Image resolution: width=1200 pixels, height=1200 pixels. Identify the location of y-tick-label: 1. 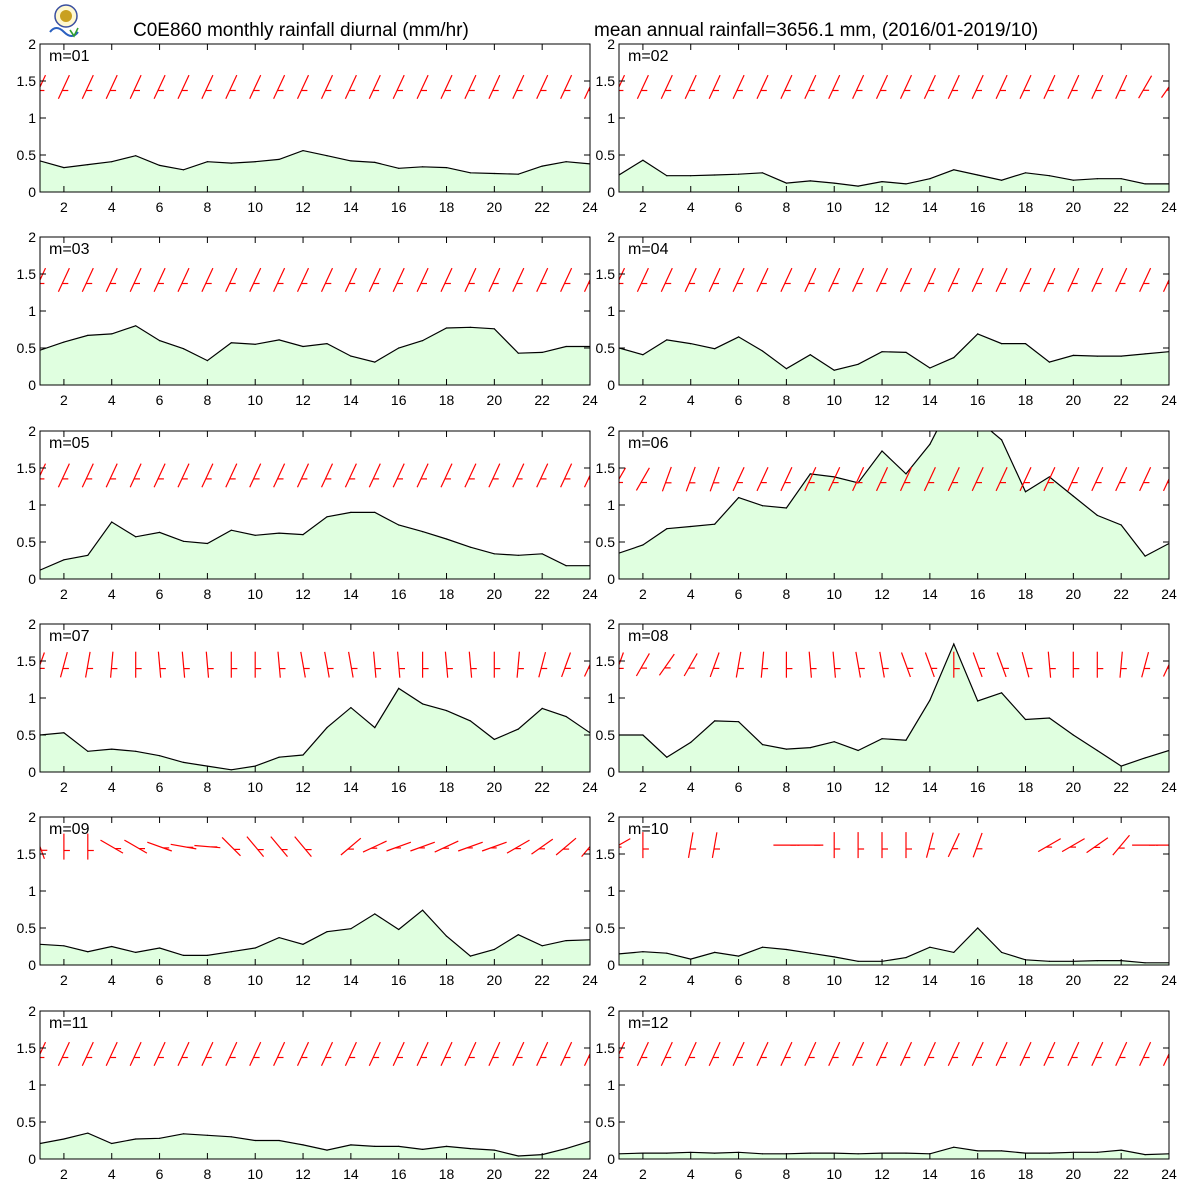
(611, 118).